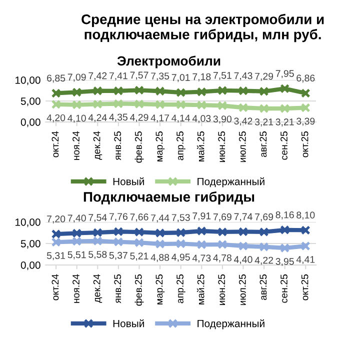  I want to click on data-label: 7,74, so click(243, 217).